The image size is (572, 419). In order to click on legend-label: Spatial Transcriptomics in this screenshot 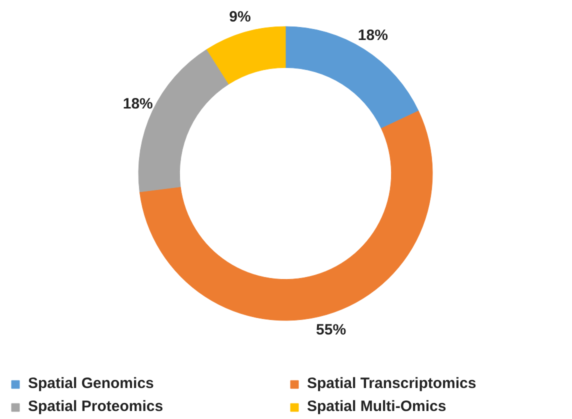, I will do `click(392, 383)`.